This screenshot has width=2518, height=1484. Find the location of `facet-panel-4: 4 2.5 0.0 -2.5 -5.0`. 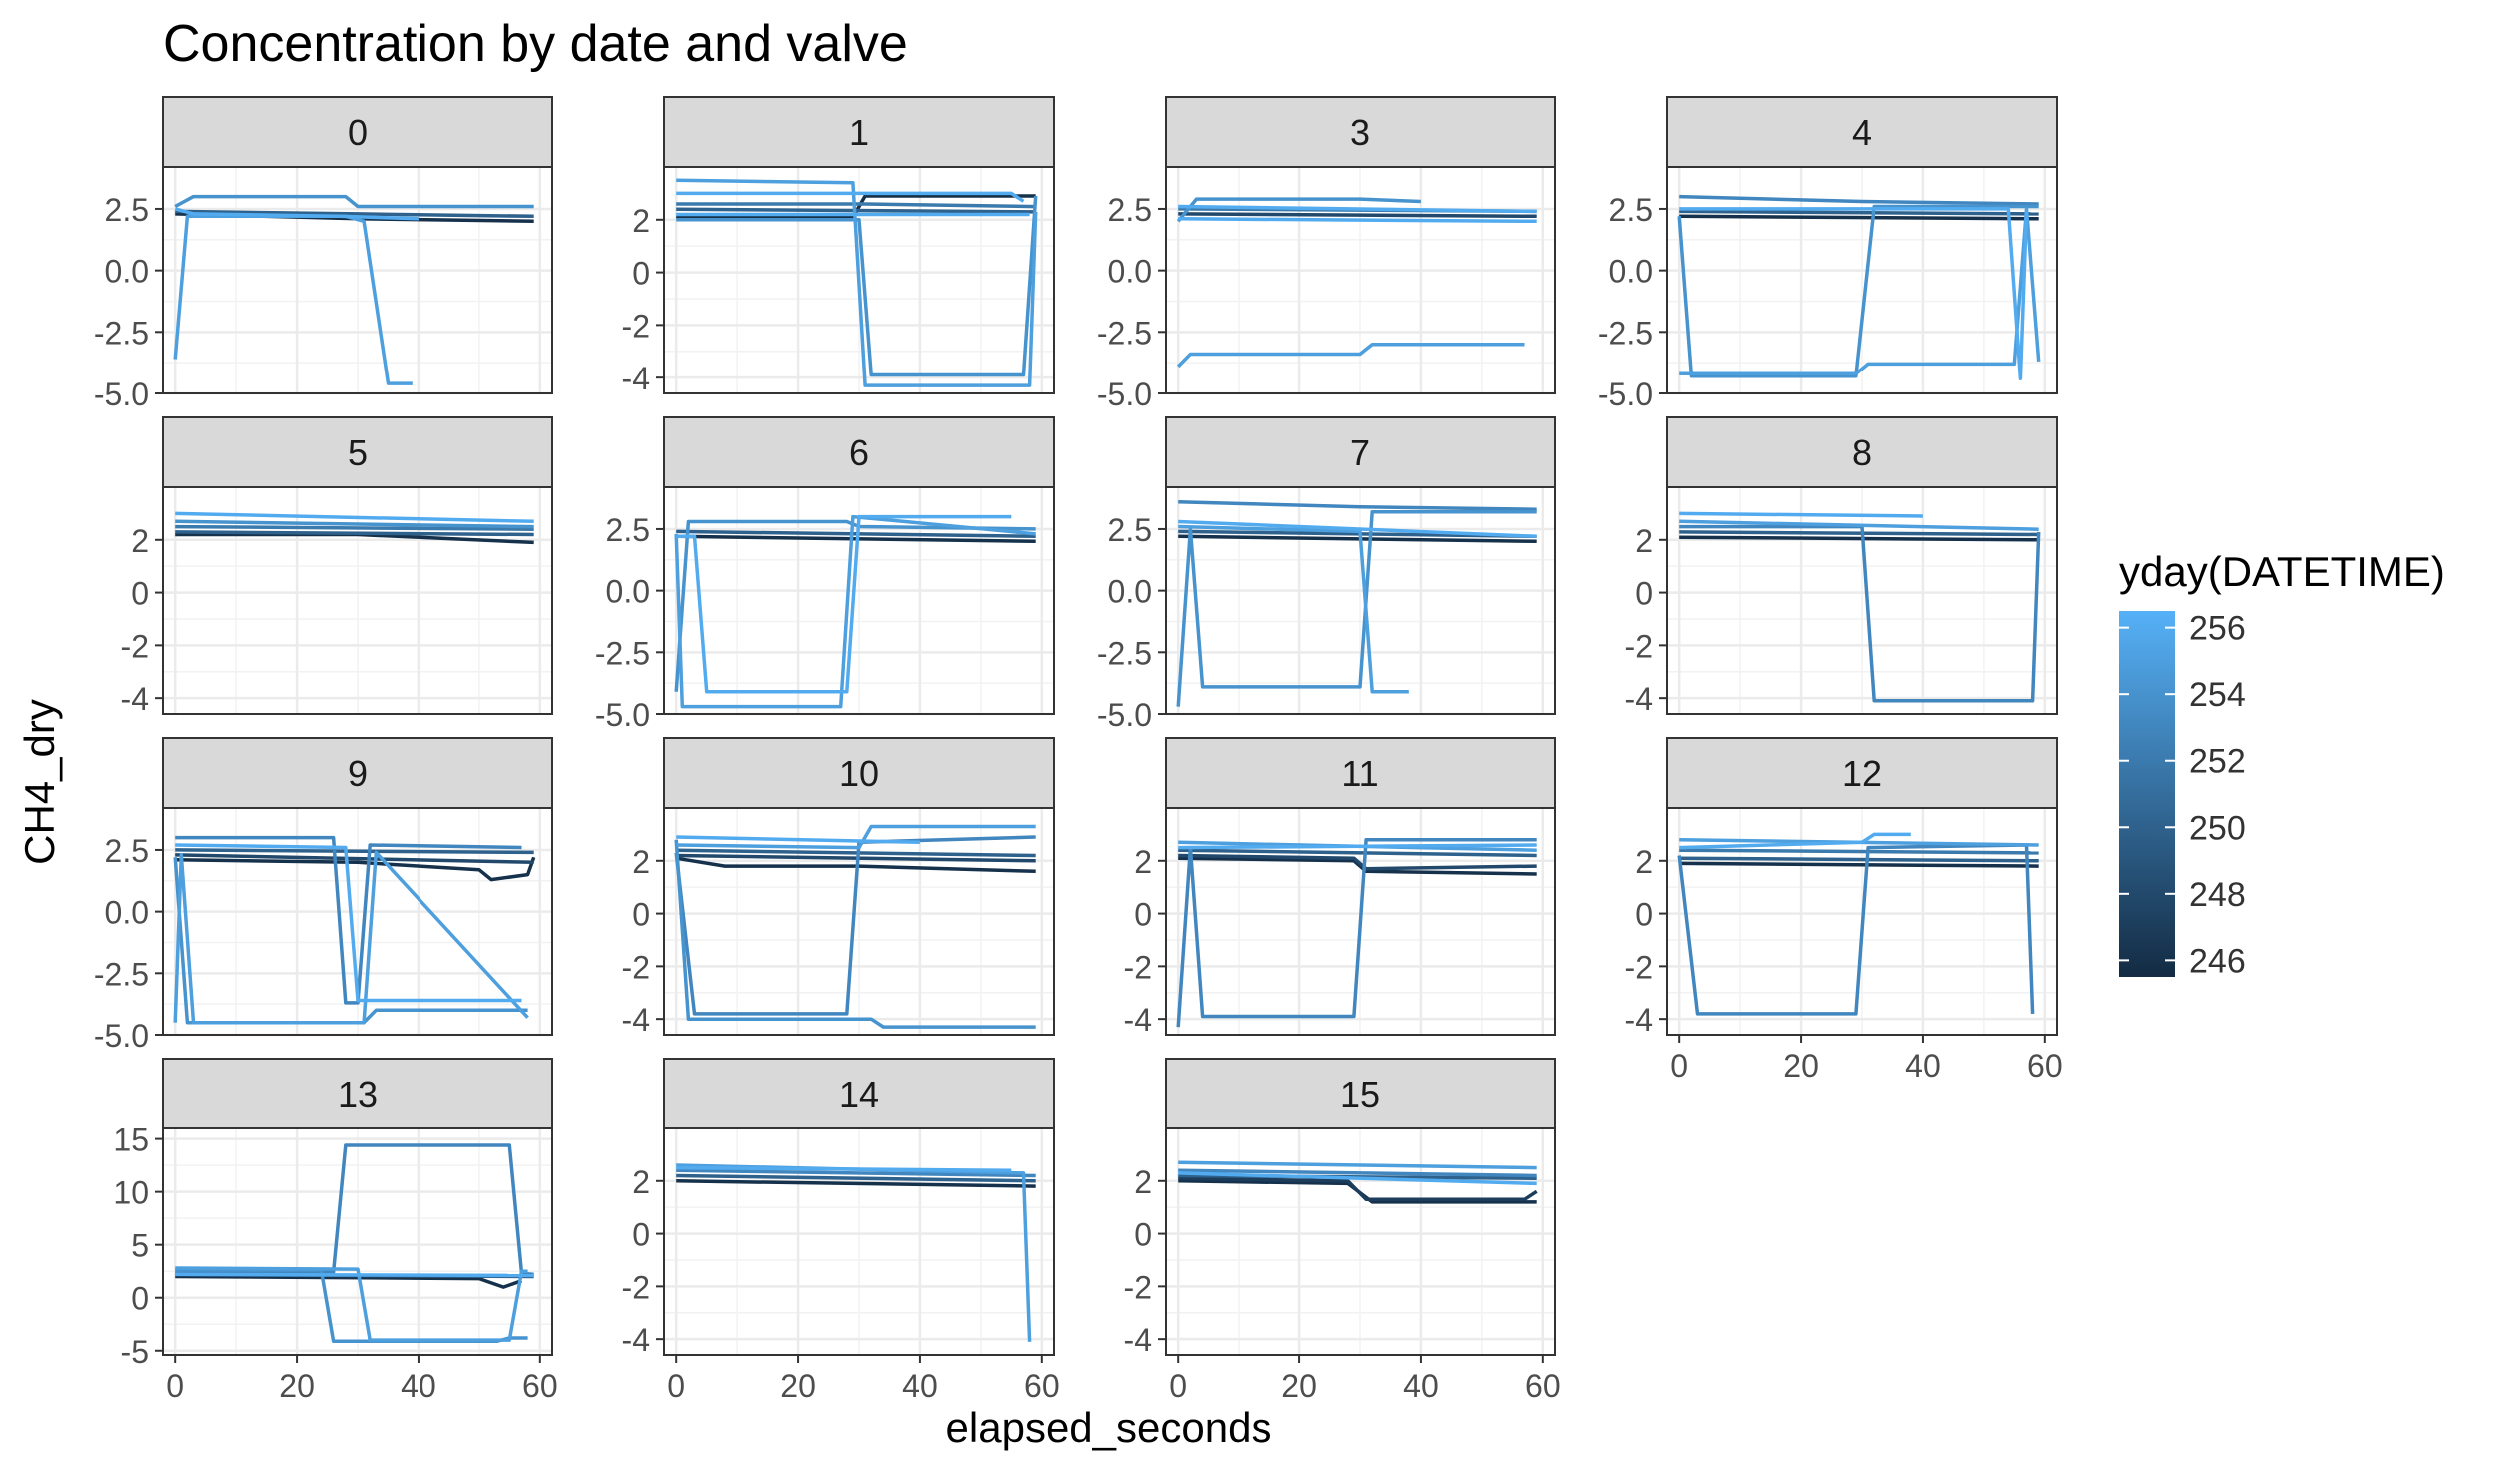

facet-panel-4: 4 2.5 0.0 -2.5 -5.0 is located at coordinates (1828, 254).